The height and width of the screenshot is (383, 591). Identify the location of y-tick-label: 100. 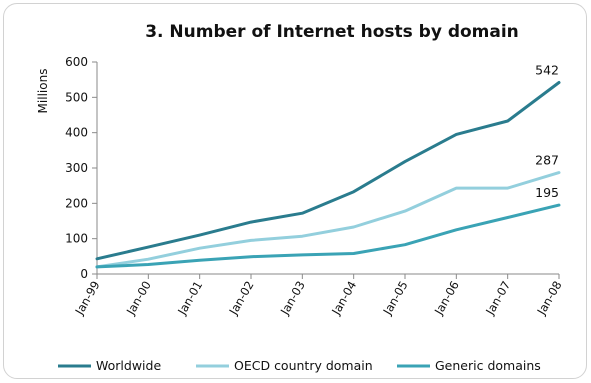
(76, 239).